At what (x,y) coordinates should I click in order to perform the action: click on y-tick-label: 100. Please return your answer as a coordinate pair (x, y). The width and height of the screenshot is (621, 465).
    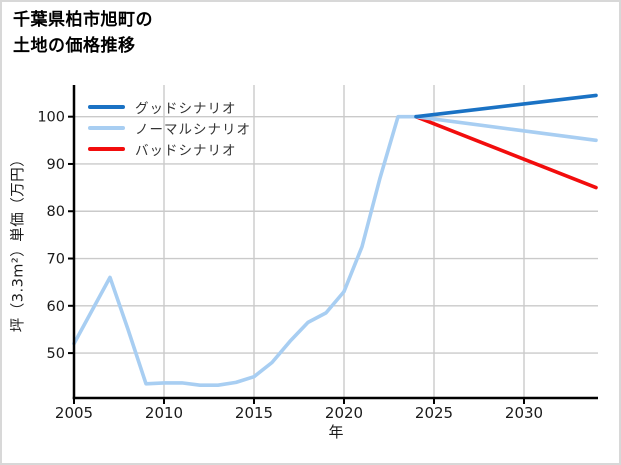
    Looking at the image, I should click on (51, 118).